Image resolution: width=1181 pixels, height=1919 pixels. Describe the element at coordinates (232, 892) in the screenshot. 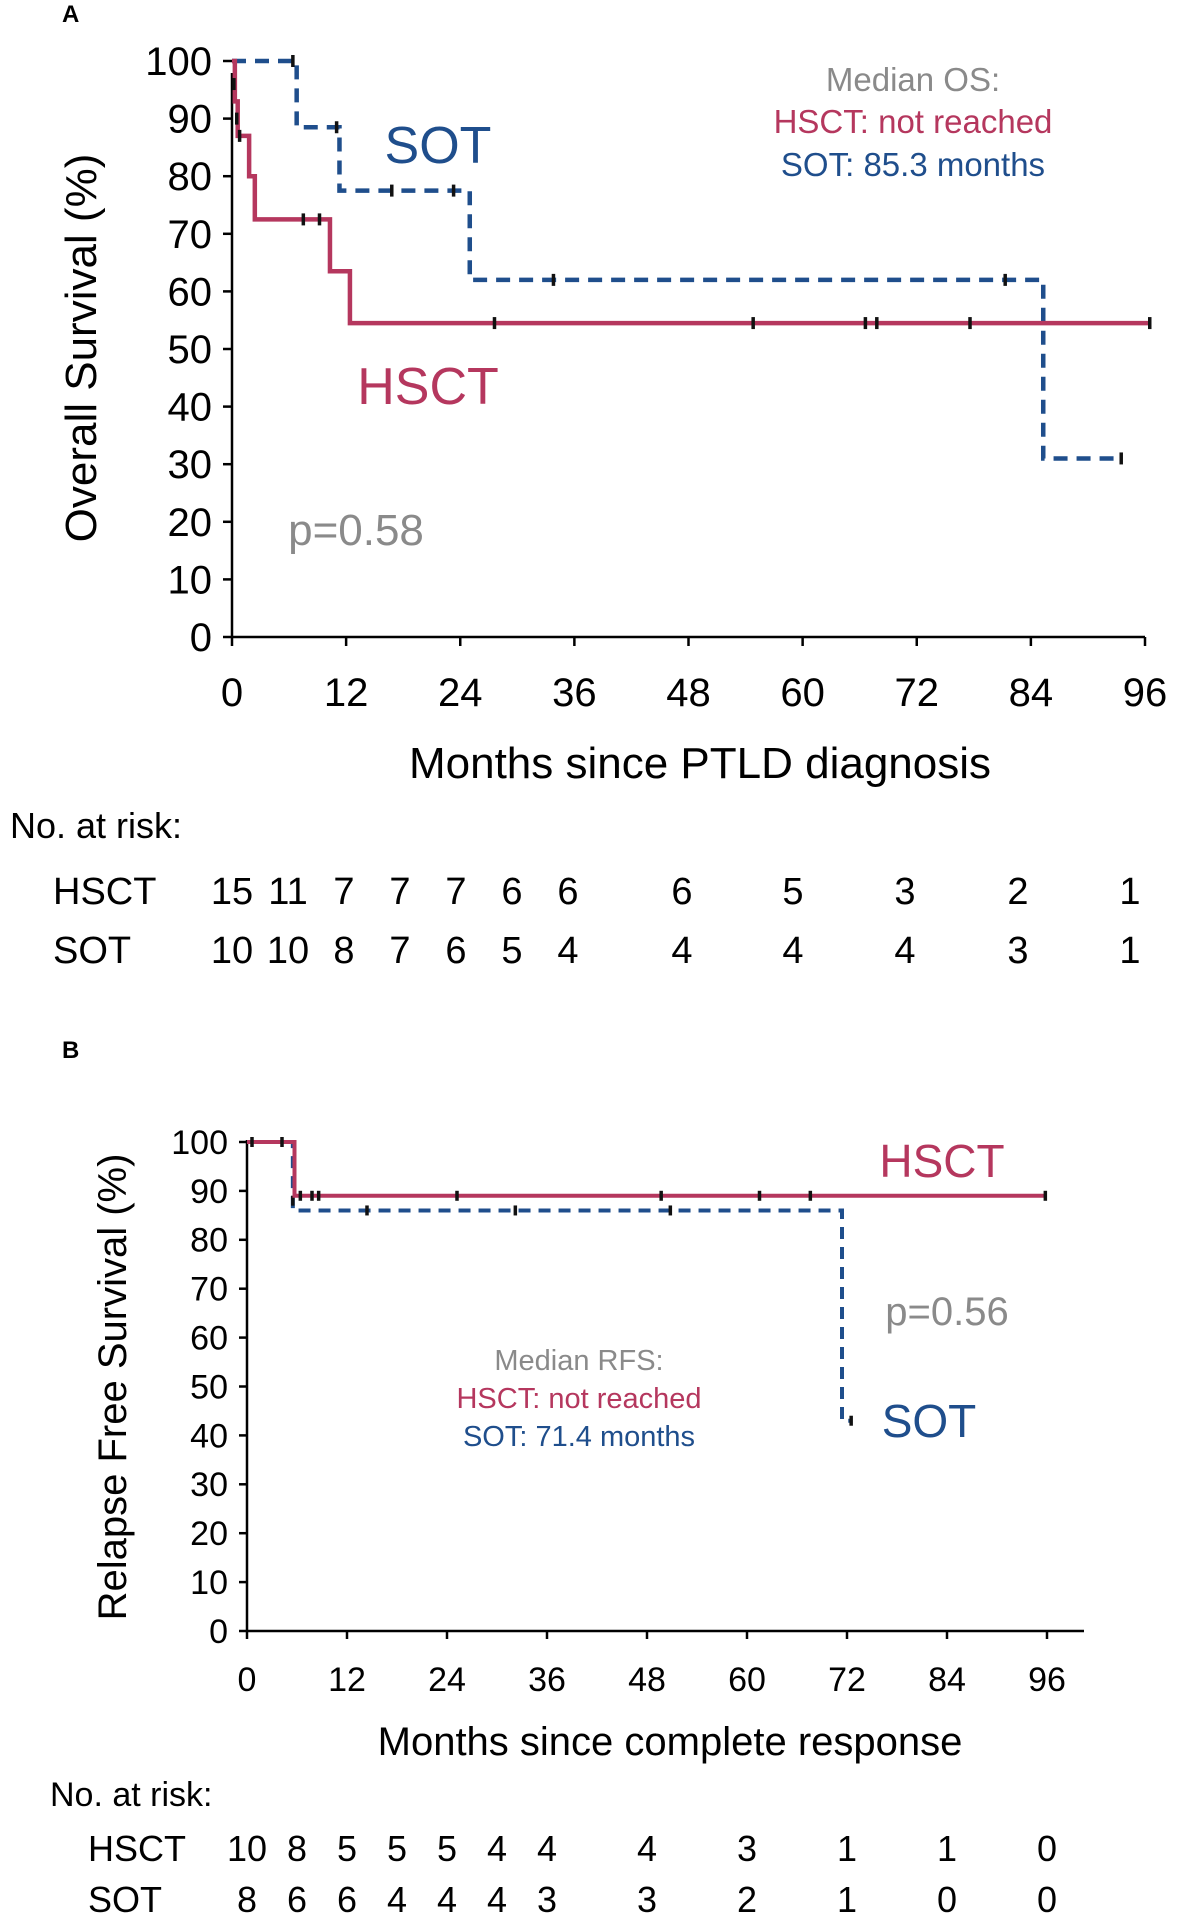

I see `risk-cell-hsct: 15` at that location.